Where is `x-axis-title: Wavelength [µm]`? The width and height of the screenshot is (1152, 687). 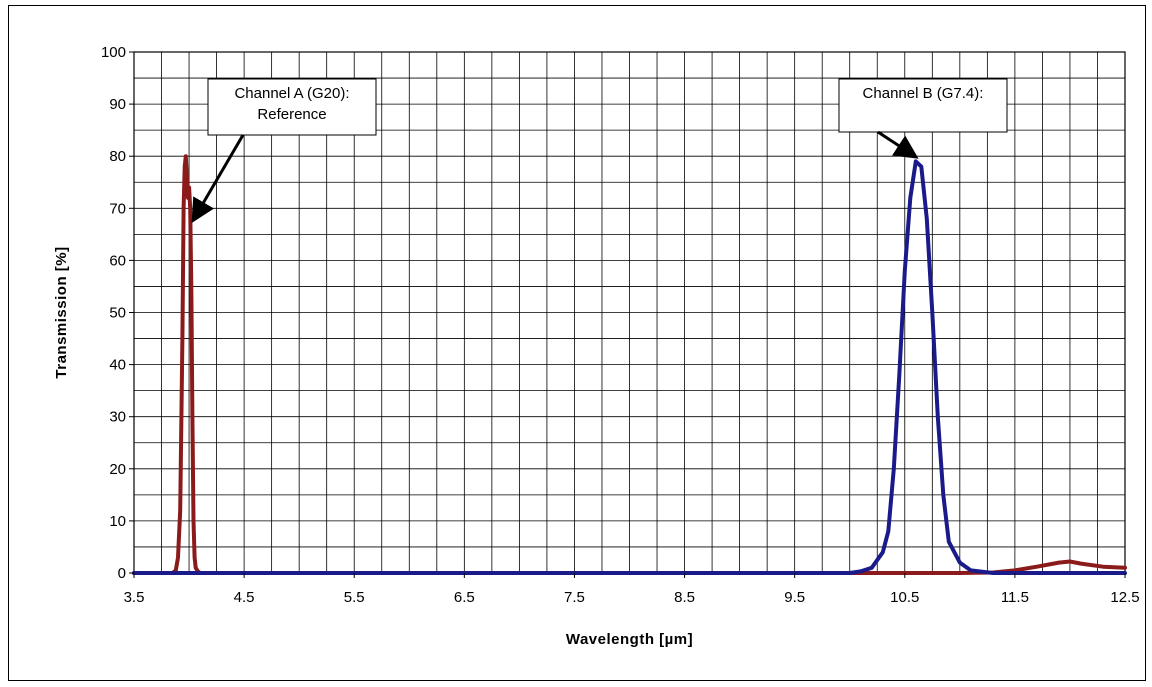
x-axis-title: Wavelength [µm] is located at coordinates (629, 639).